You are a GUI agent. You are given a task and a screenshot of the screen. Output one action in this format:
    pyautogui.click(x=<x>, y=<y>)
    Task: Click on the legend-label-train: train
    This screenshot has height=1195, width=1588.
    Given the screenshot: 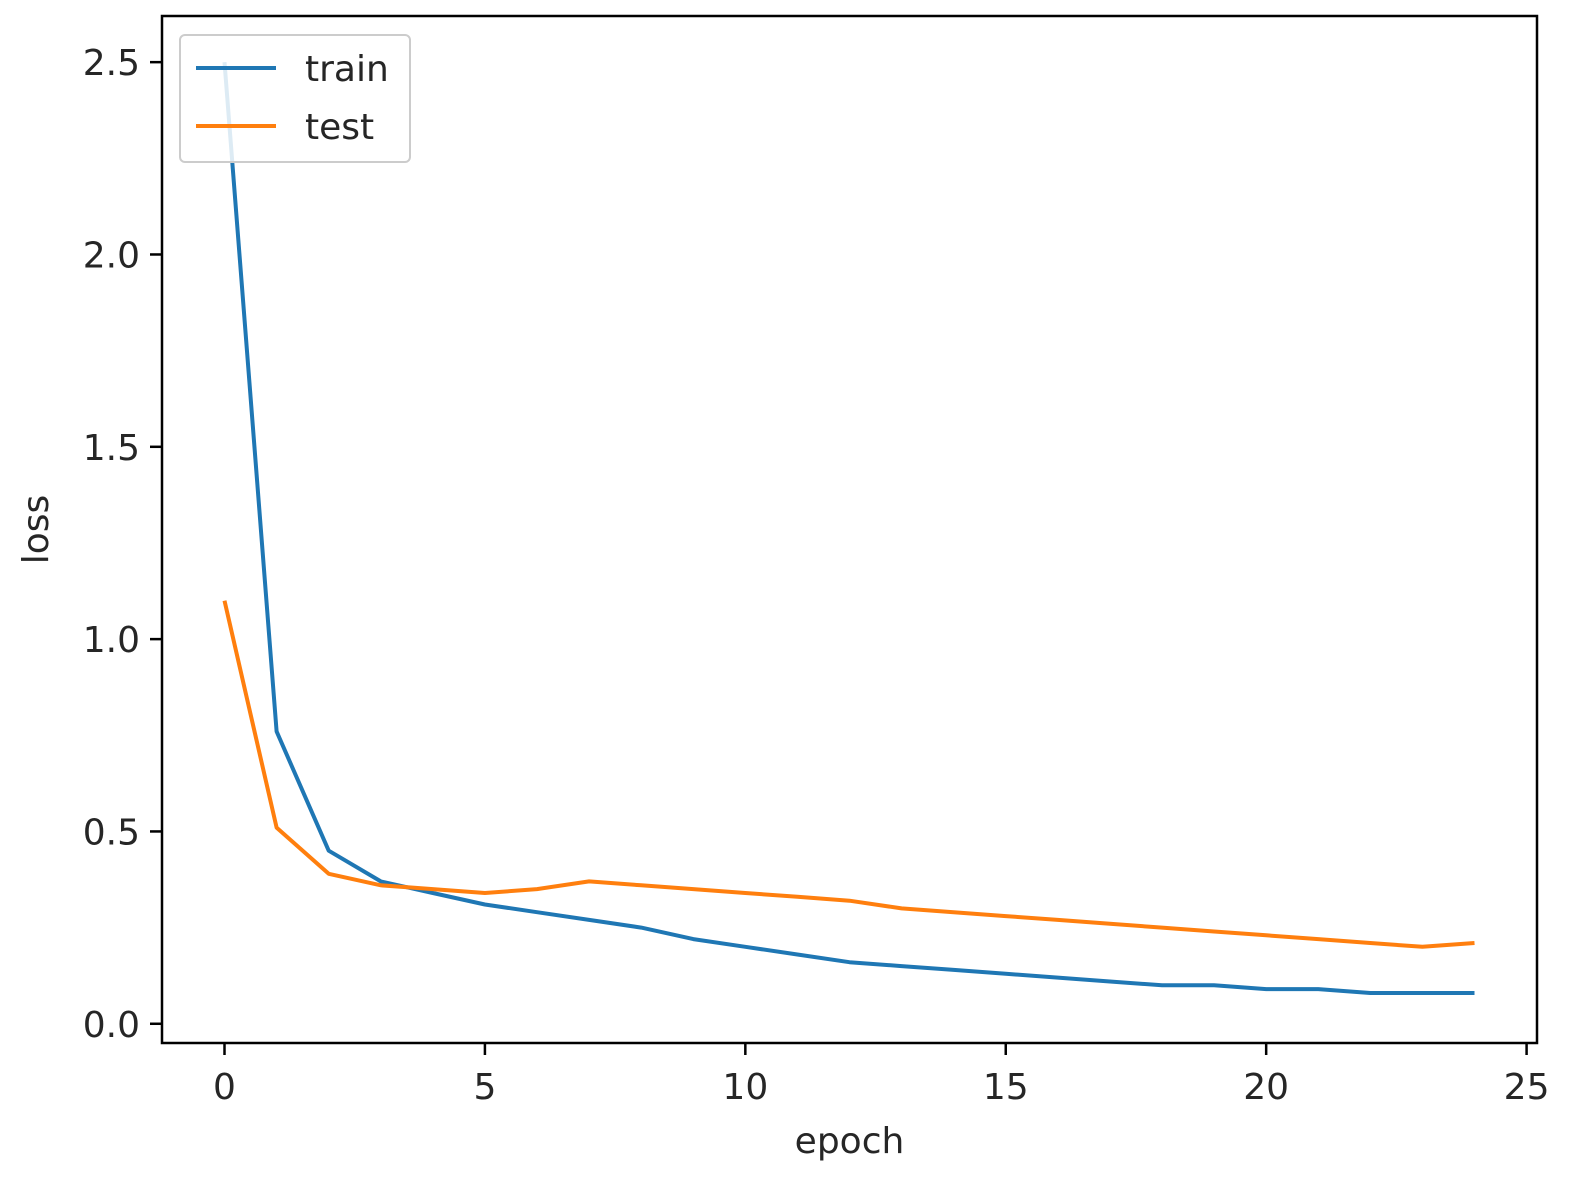 What is the action you would take?
    pyautogui.click(x=347, y=69)
    